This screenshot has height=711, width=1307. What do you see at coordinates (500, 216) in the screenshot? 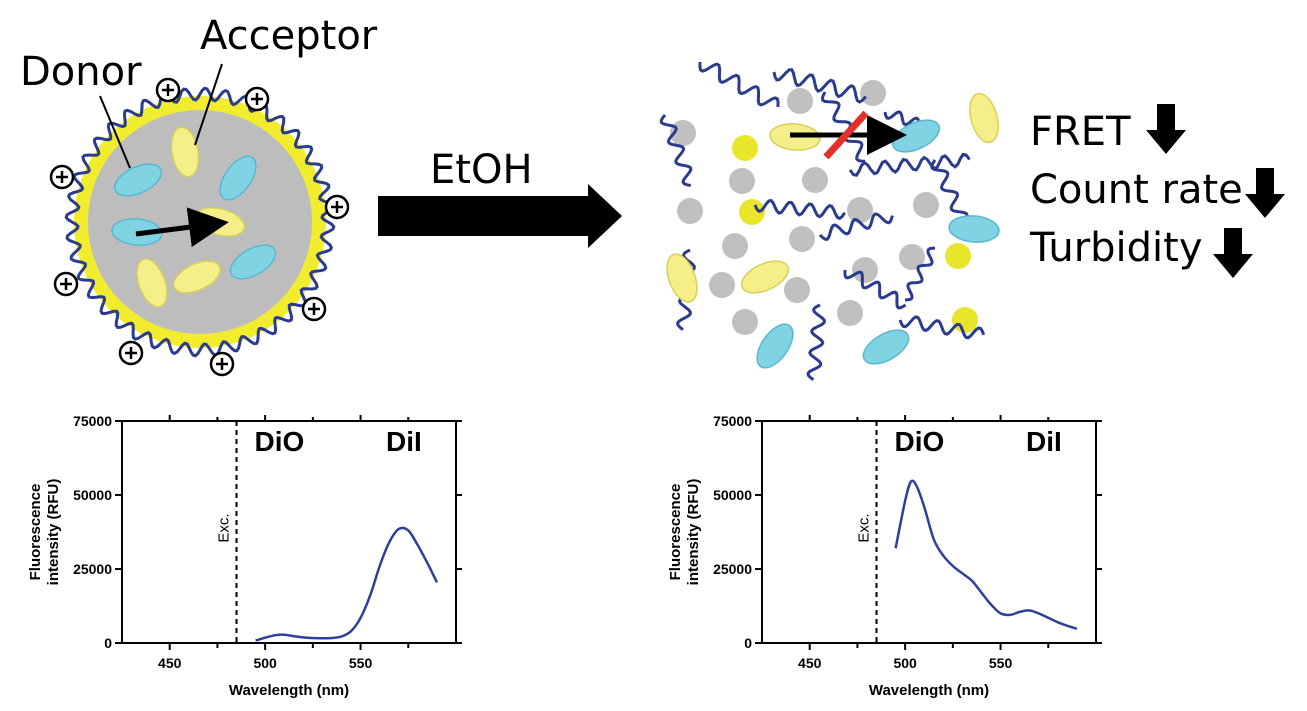
I see `reaction-arrow` at bounding box center [500, 216].